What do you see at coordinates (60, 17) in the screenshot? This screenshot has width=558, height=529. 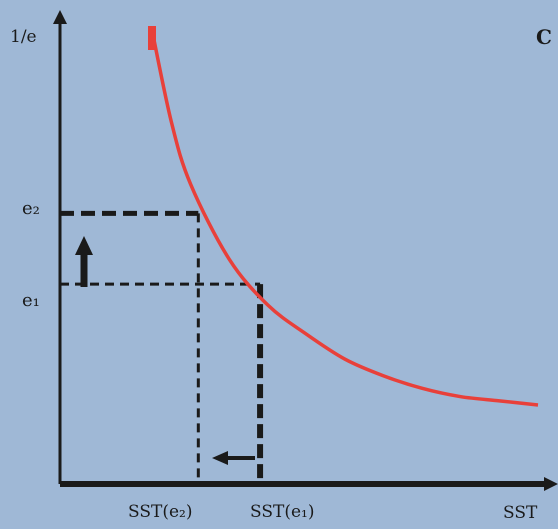 I see `y-axis-arrowhead` at bounding box center [60, 17].